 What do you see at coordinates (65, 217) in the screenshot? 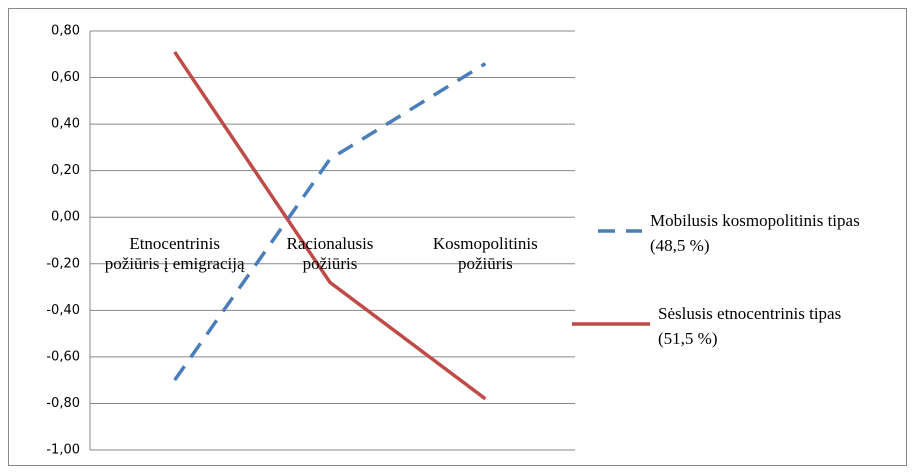
I see `y-tick-label: 0,00` at bounding box center [65, 217].